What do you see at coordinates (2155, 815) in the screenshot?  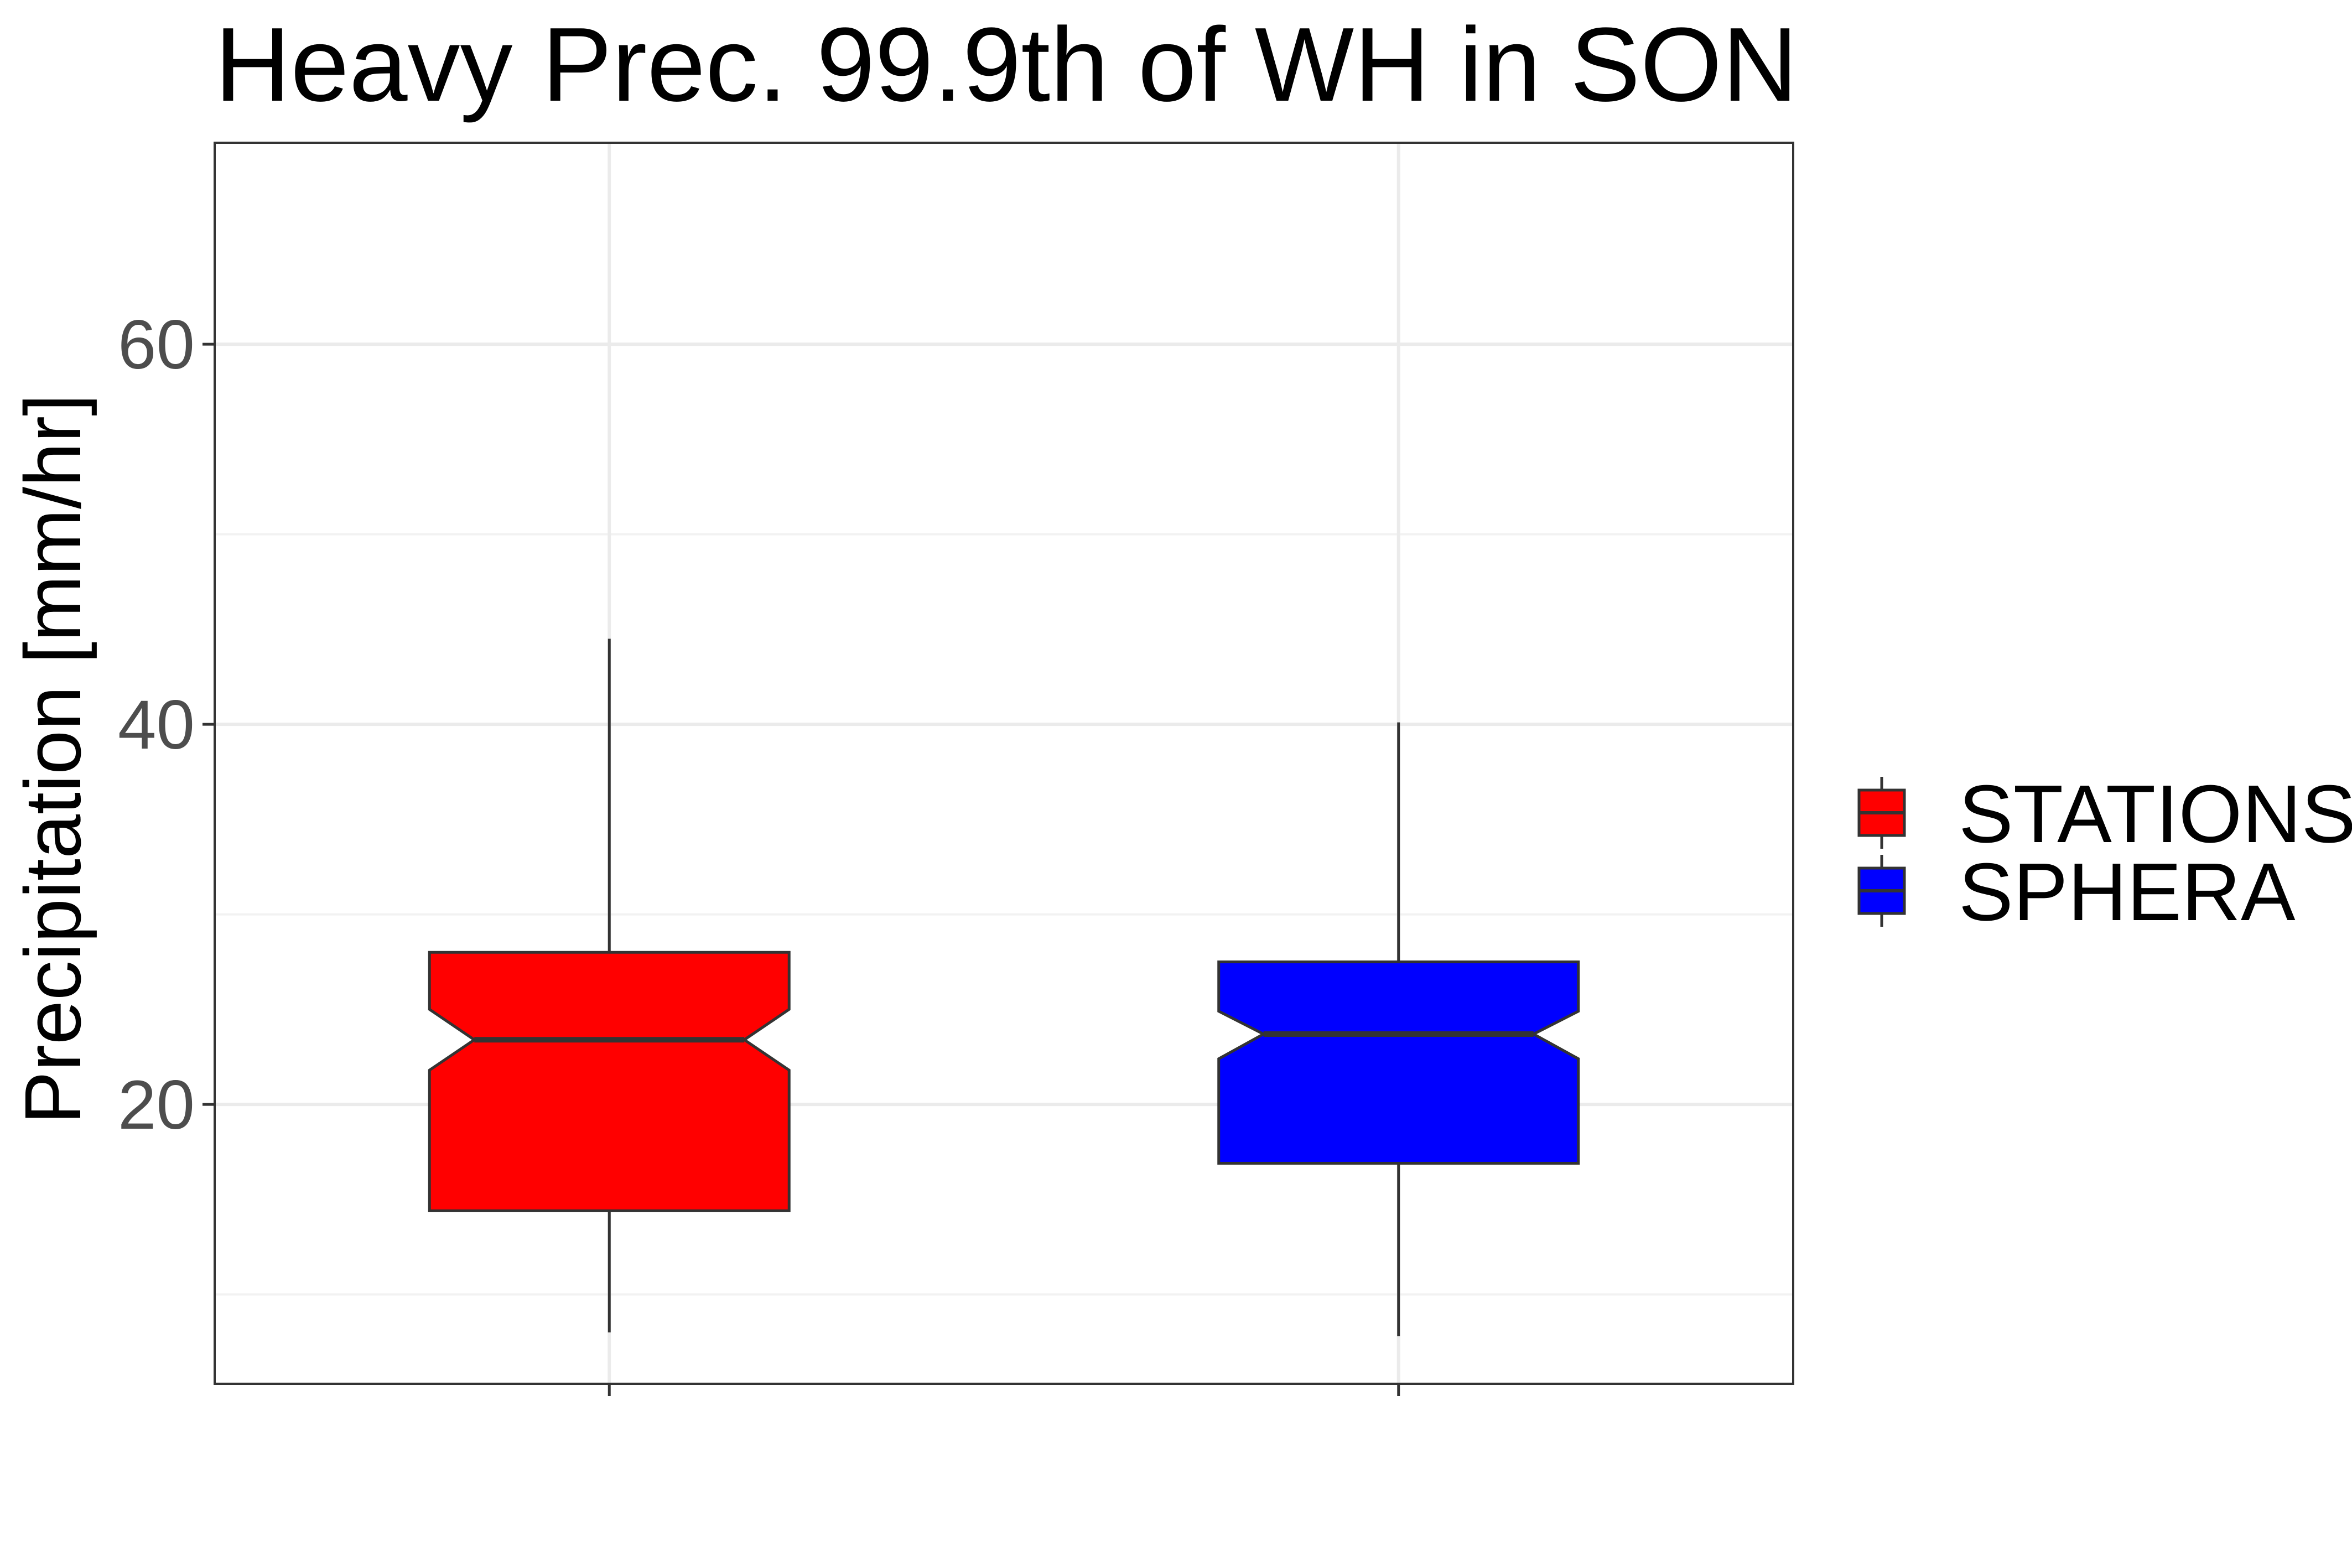 I see `legend-label: STATIONS` at bounding box center [2155, 815].